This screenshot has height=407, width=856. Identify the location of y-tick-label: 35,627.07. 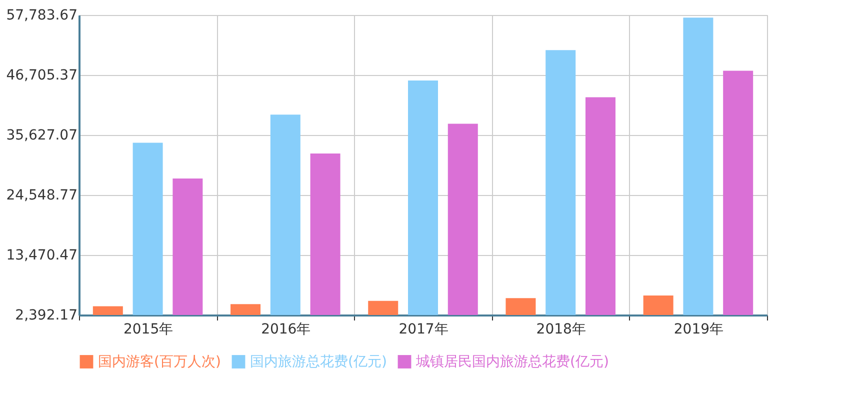
(42, 136).